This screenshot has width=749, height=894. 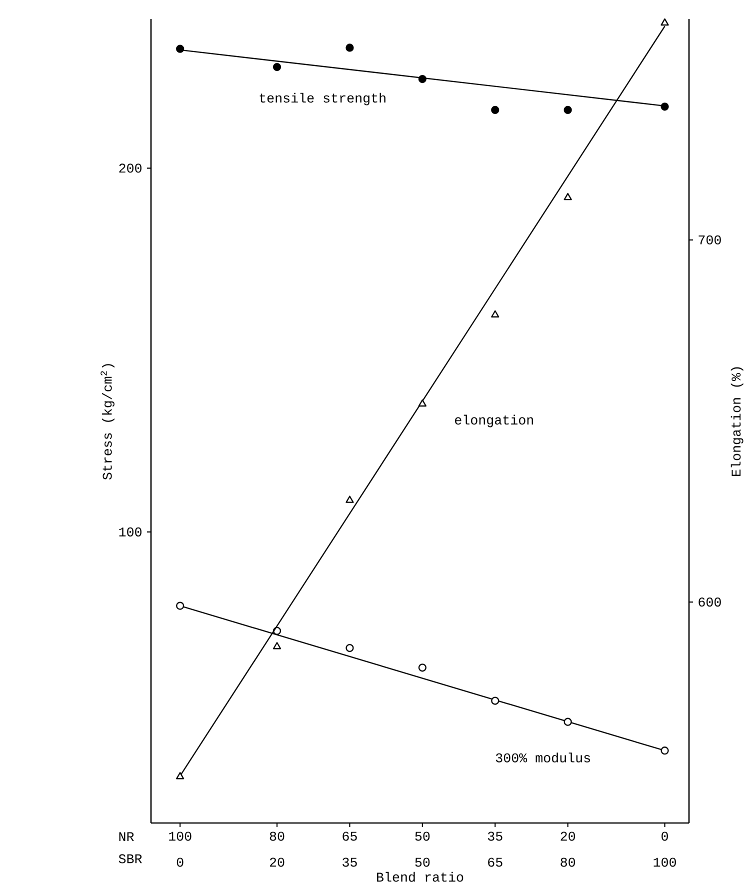 What do you see at coordinates (422, 862) in the screenshot?
I see `x2-tick-label: 50` at bounding box center [422, 862].